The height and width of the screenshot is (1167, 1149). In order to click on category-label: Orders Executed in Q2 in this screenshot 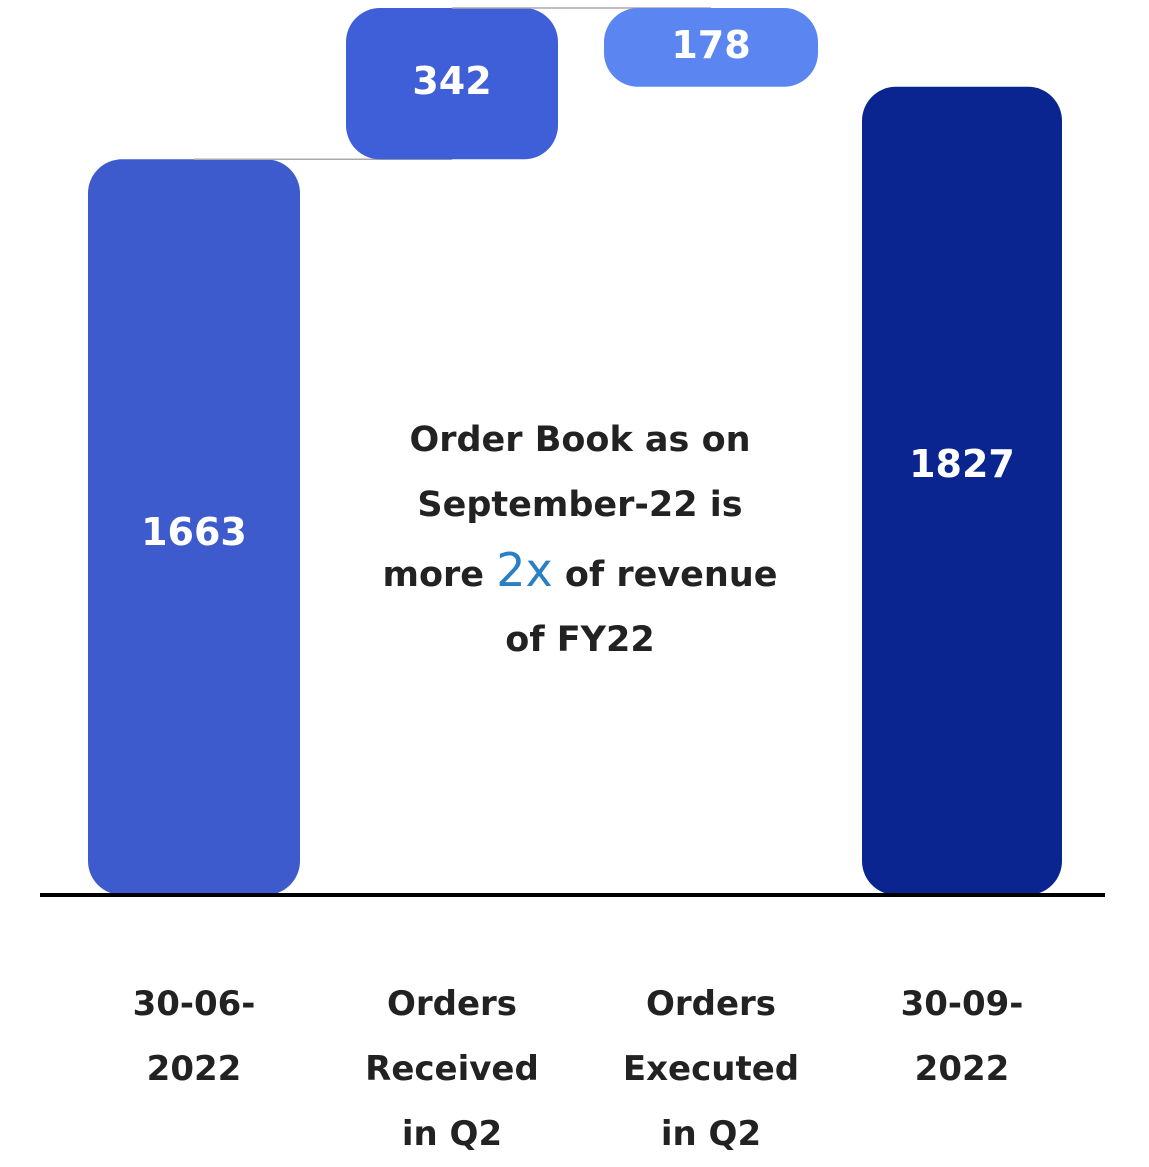, I will do `click(711, 1069)`.